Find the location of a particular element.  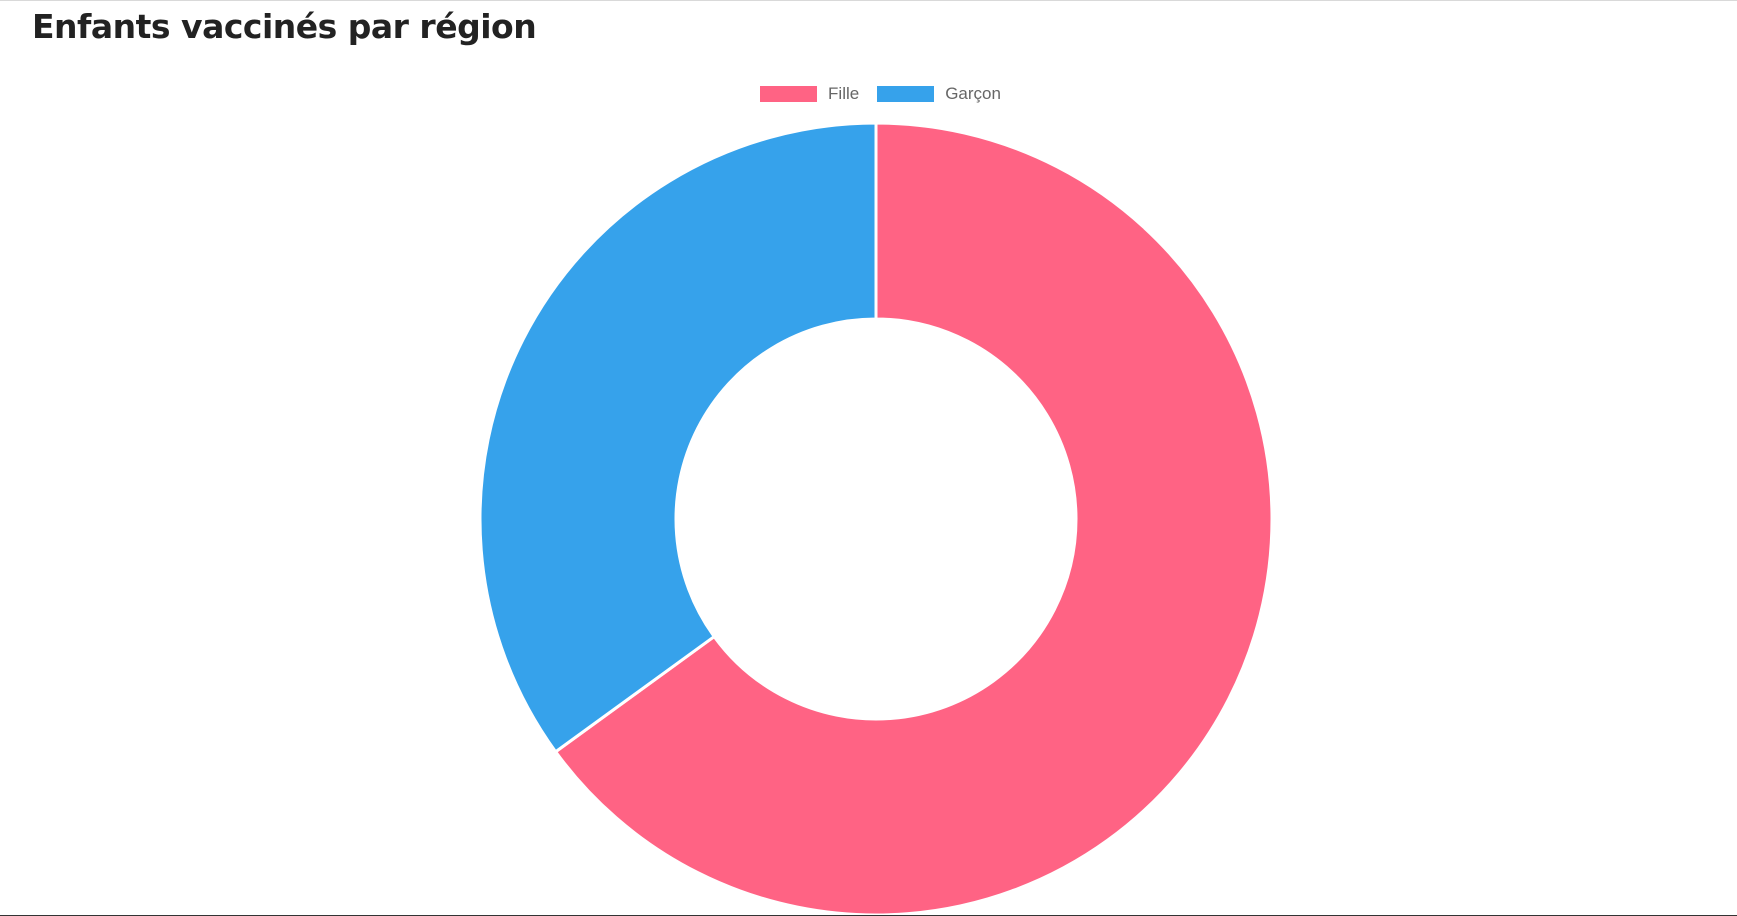

chart-title: Enfants vaccinés par région is located at coordinates (284, 26).